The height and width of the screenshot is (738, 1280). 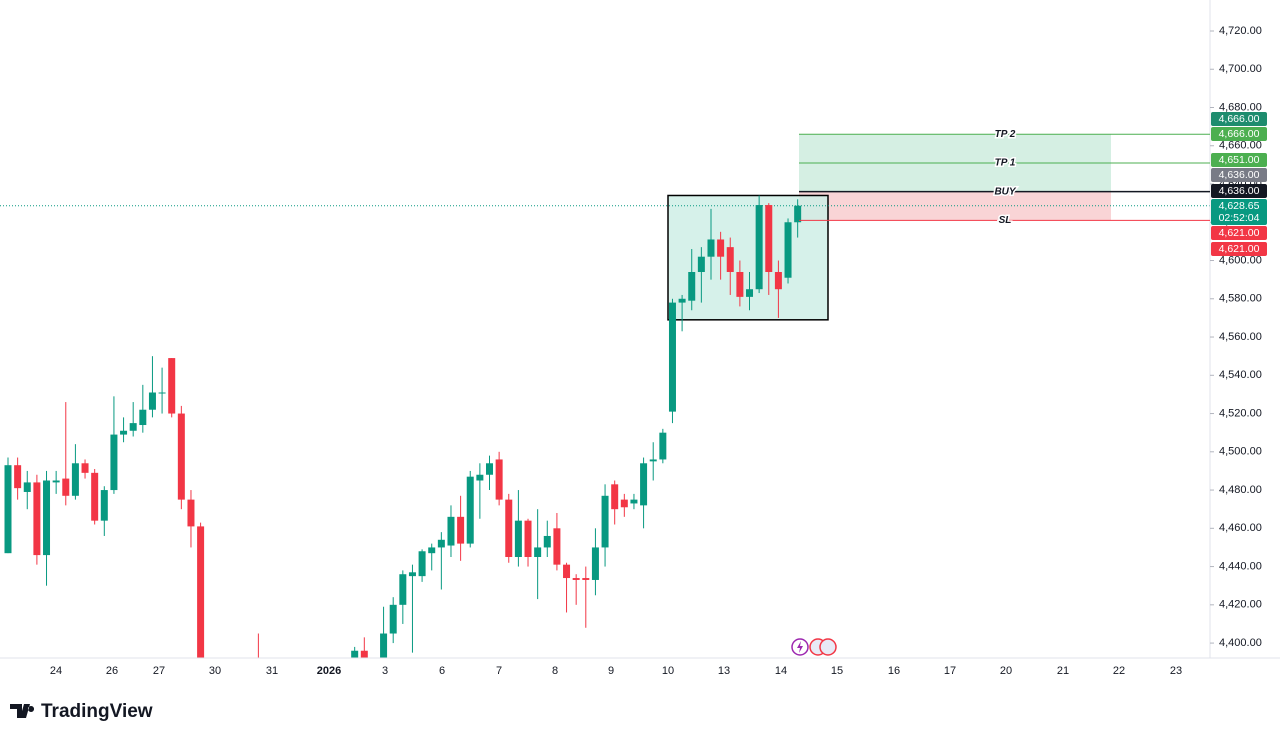 I want to click on brand: TradingView, so click(x=97, y=711).